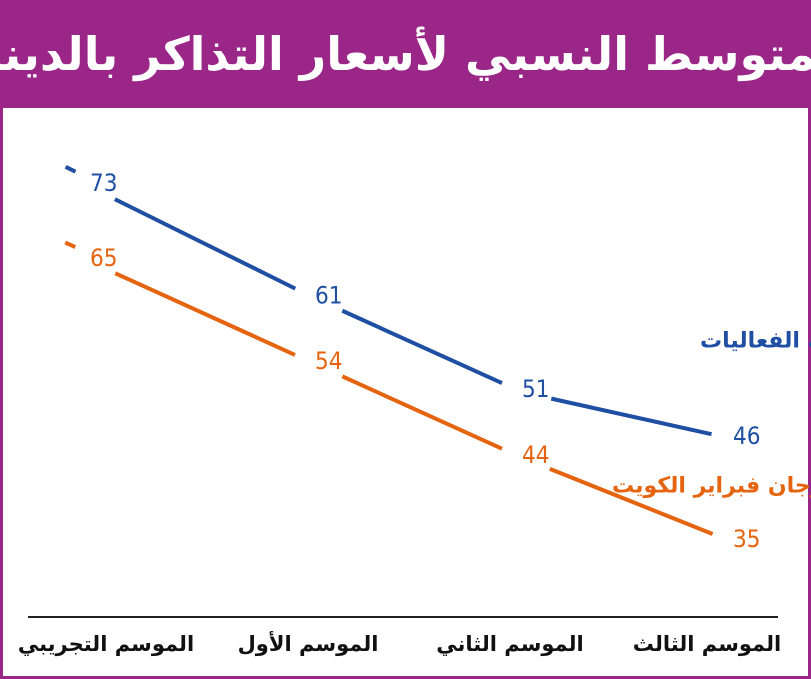 This screenshot has height=679, width=811. Describe the element at coordinates (328, 295) in the screenshot. I see `value-label-all-2: 61` at that location.